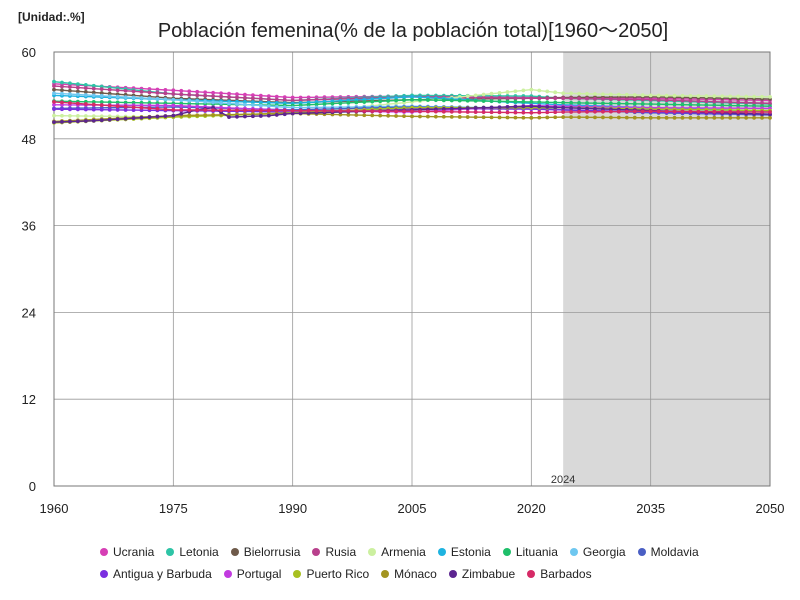  I want to click on legend-item: Barbados, so click(559, 574).